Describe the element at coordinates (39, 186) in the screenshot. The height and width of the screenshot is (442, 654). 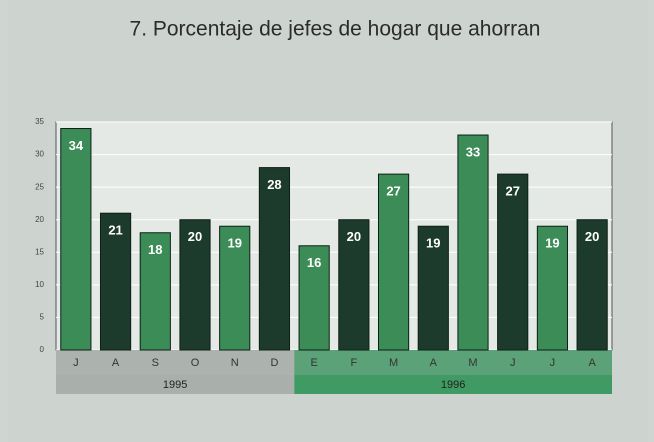
I see `y-tick-label: 25` at that location.